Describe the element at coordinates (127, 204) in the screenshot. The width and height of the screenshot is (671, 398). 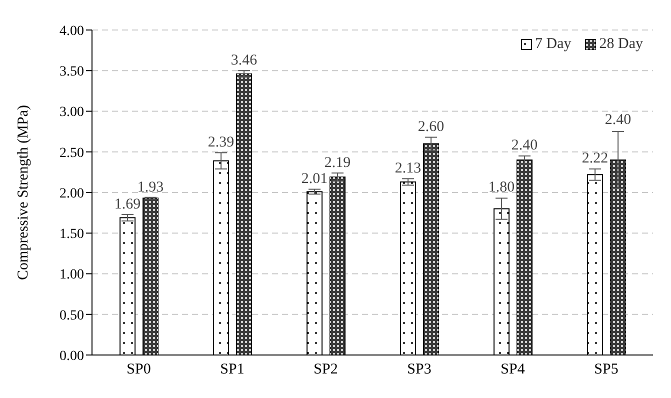
I see `data-label: 1.69` at that location.